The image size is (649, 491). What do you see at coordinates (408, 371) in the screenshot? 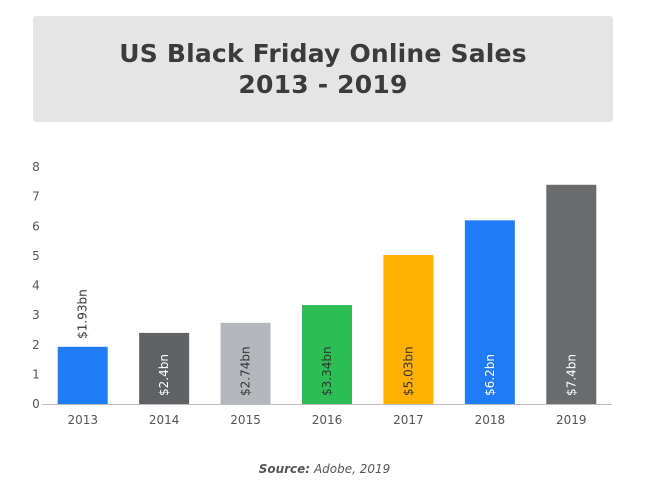
I see `bar-data-label: $5.03bn` at bounding box center [408, 371].